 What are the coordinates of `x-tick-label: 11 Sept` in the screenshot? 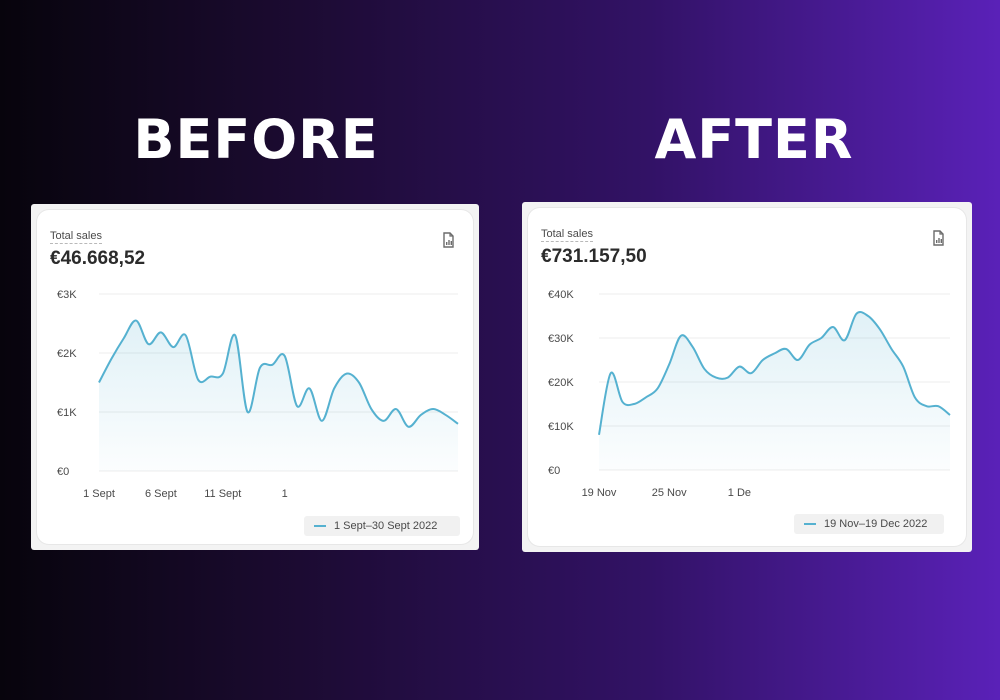 It's located at (222, 494).